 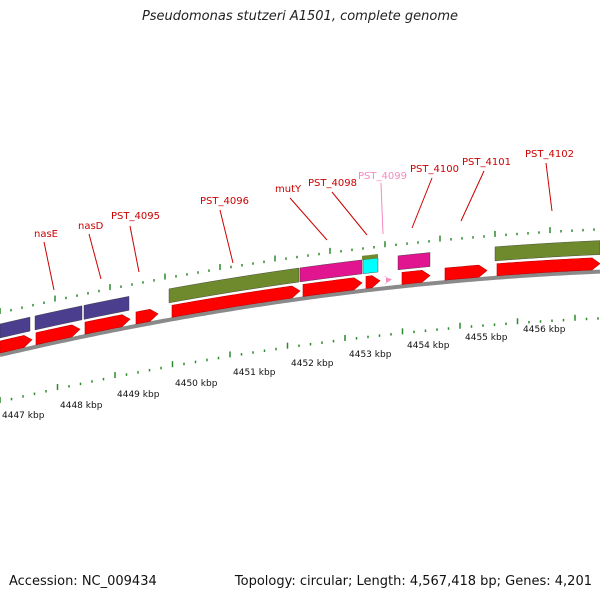 I want to click on genome-backbone, so click(x=300, y=313).